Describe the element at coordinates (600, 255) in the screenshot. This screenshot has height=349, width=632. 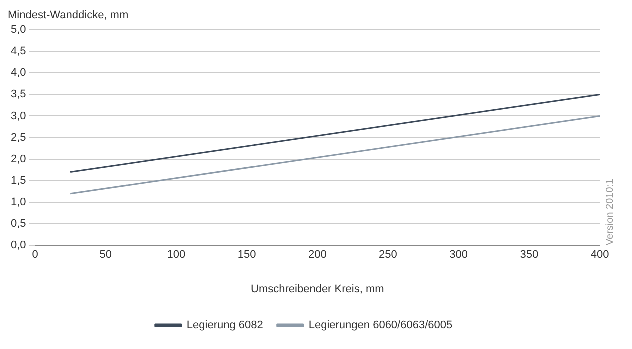
I see `x-tick-label: 400` at that location.